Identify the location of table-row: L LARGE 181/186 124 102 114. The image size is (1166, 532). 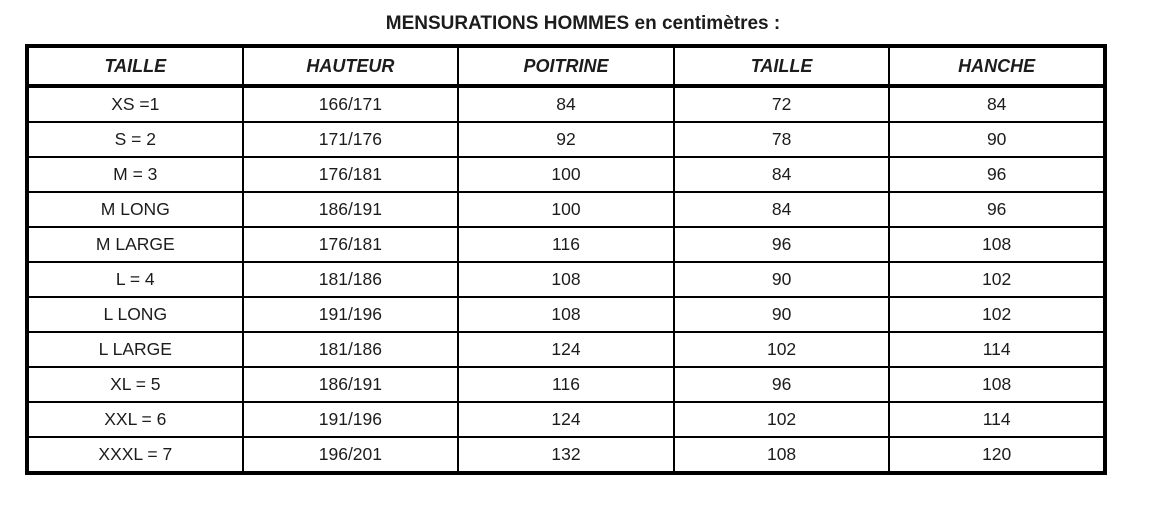
(566, 349).